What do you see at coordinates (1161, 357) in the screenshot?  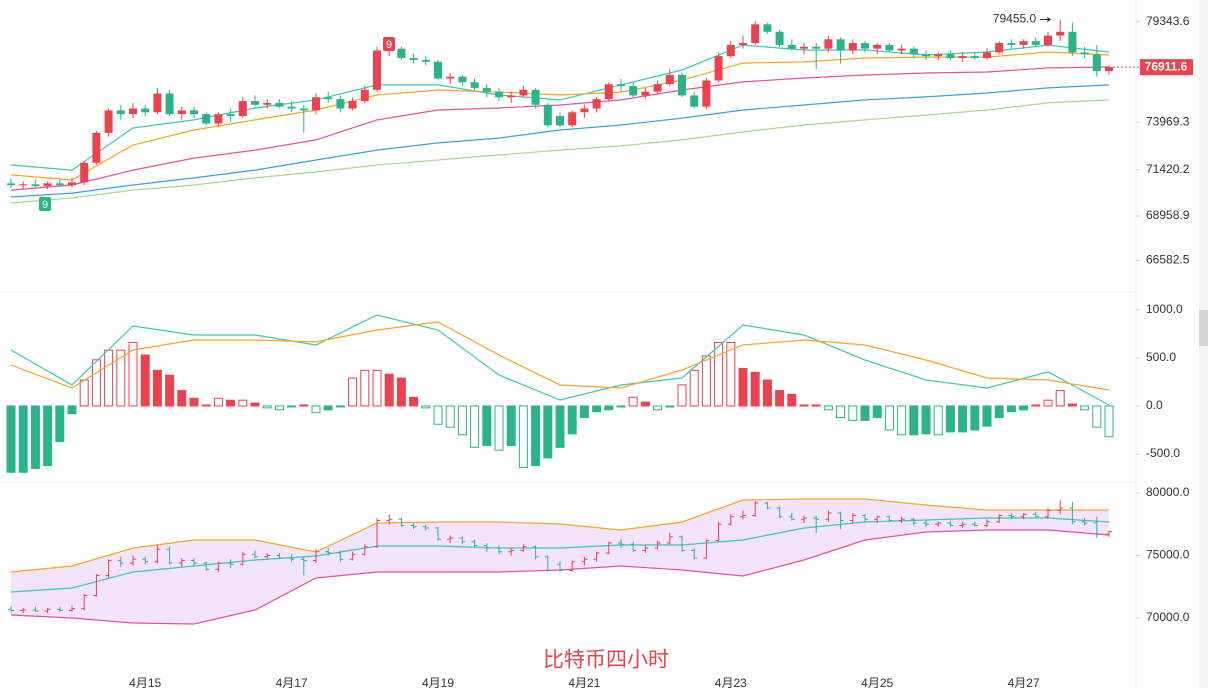 I see `y-tick-label: 500.0` at bounding box center [1161, 357].